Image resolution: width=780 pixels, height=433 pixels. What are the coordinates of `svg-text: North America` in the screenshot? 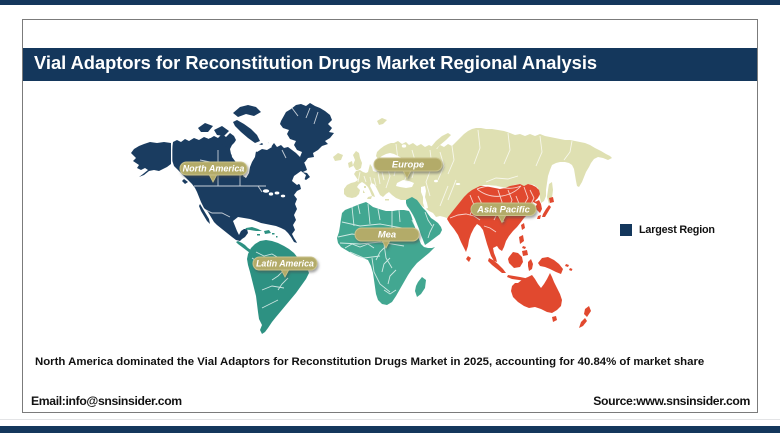 It's located at (214, 169).